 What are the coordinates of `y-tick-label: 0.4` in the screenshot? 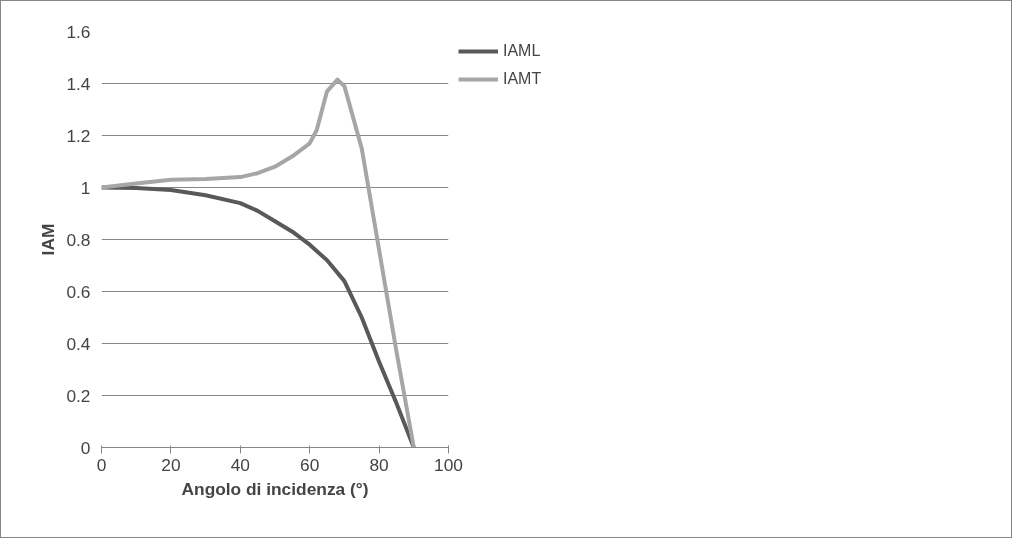 It's located at (78, 343).